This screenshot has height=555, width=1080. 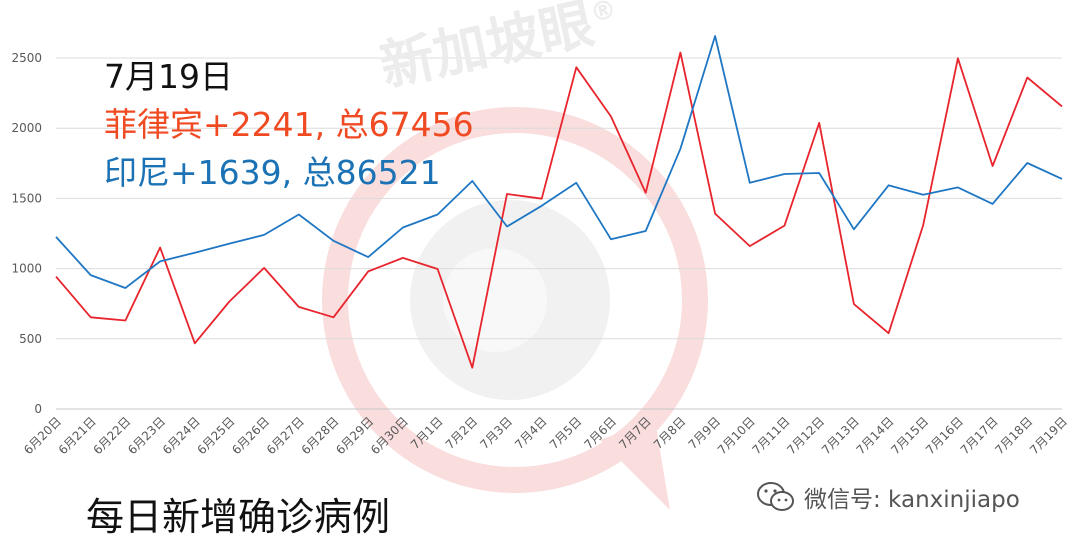 What do you see at coordinates (909, 435) in the screenshot?
I see `x-tick-label: 7月15日` at bounding box center [909, 435].